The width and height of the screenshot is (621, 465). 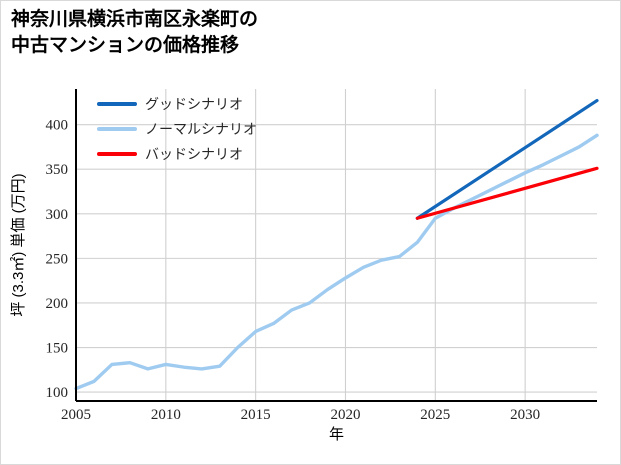 I want to click on y-axis-title: 坪 (3.3㎡) 単価 (万円), so click(x=18, y=244).